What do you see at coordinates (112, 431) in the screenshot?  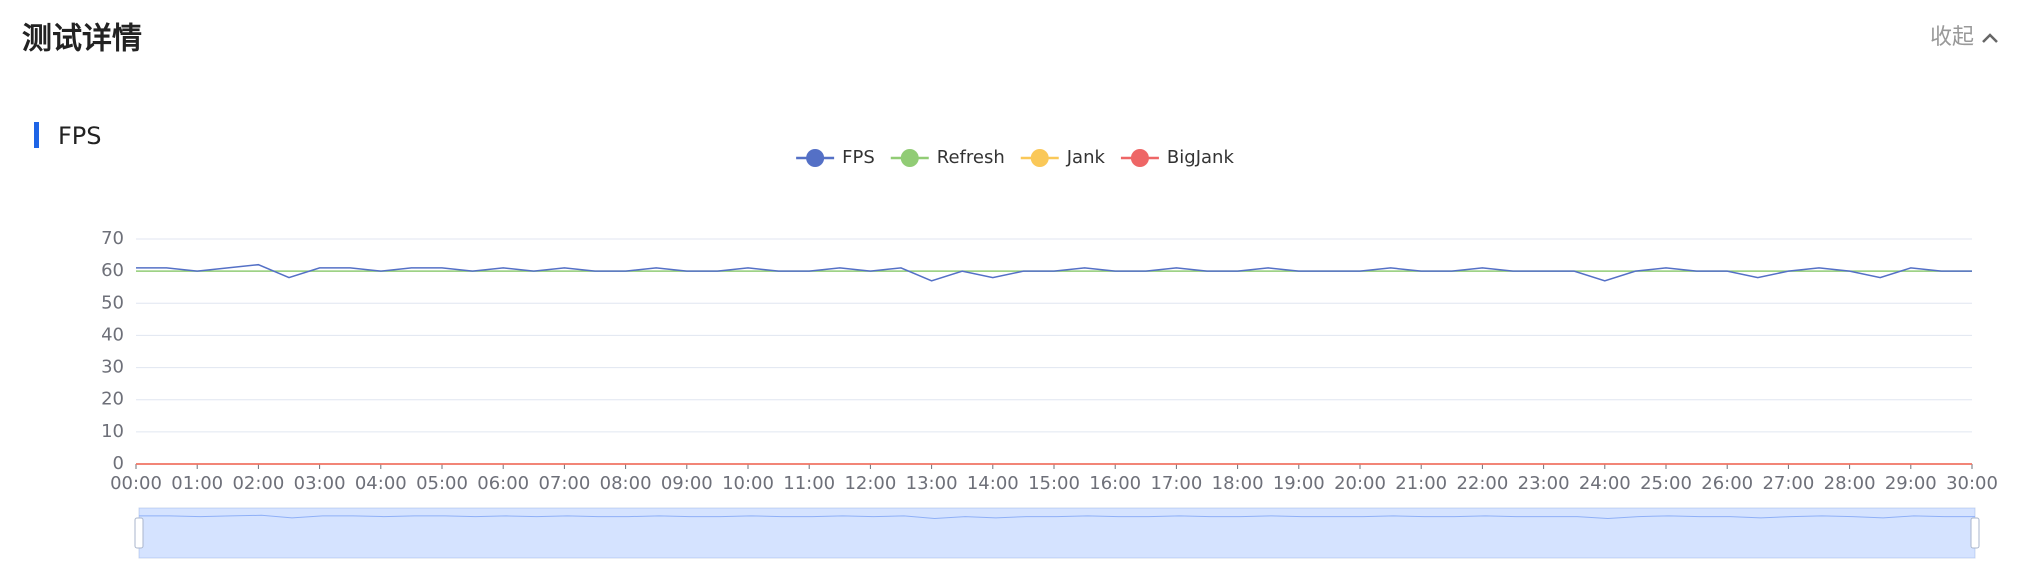 I see `y-tick-label: 10` at bounding box center [112, 431].